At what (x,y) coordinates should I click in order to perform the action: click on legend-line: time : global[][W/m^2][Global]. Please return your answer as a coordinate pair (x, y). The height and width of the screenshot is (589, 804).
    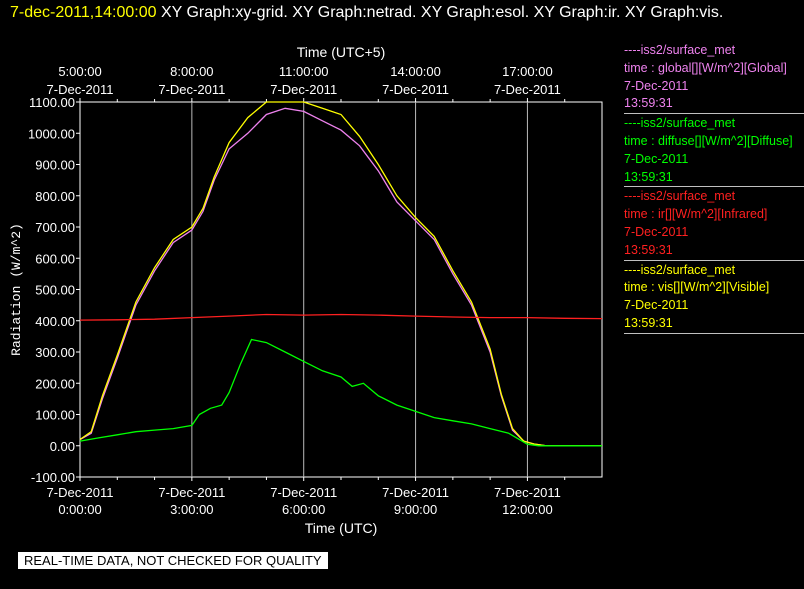
    Looking at the image, I should click on (705, 67).